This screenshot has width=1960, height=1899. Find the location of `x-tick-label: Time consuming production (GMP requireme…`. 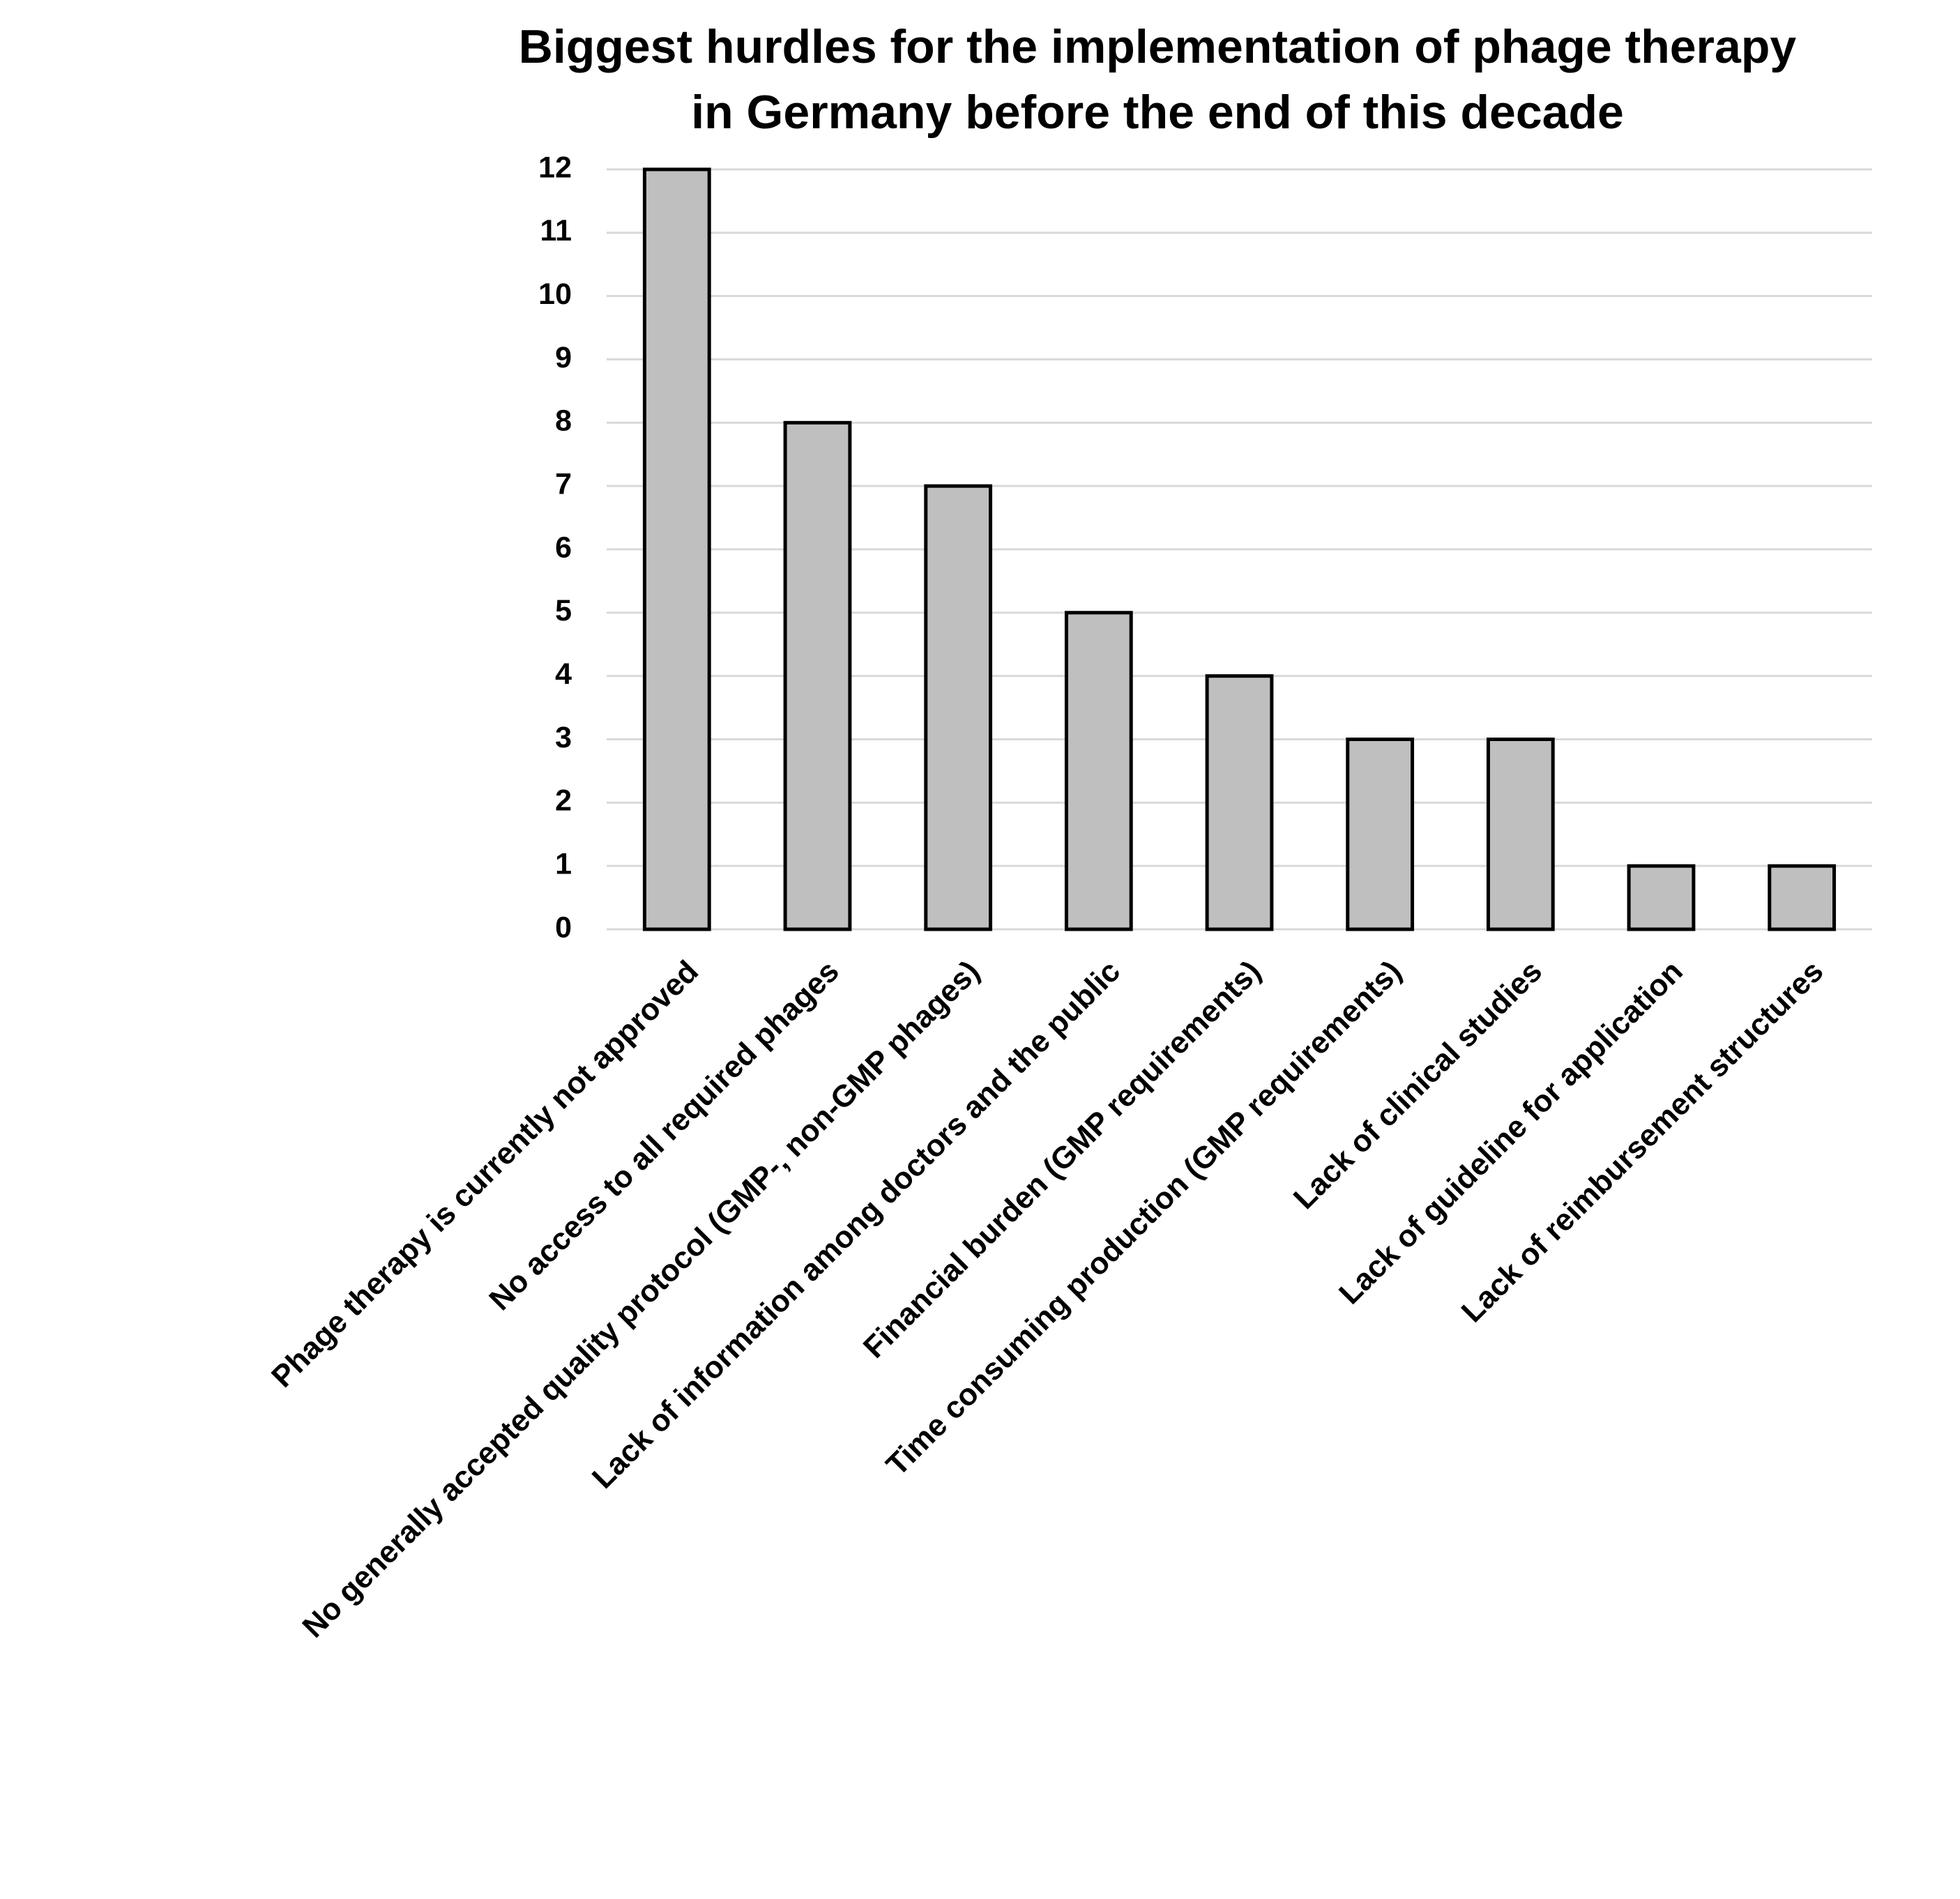

x-tick-label: Time consuming production (GMP requireme… is located at coordinates (1144, 1218).